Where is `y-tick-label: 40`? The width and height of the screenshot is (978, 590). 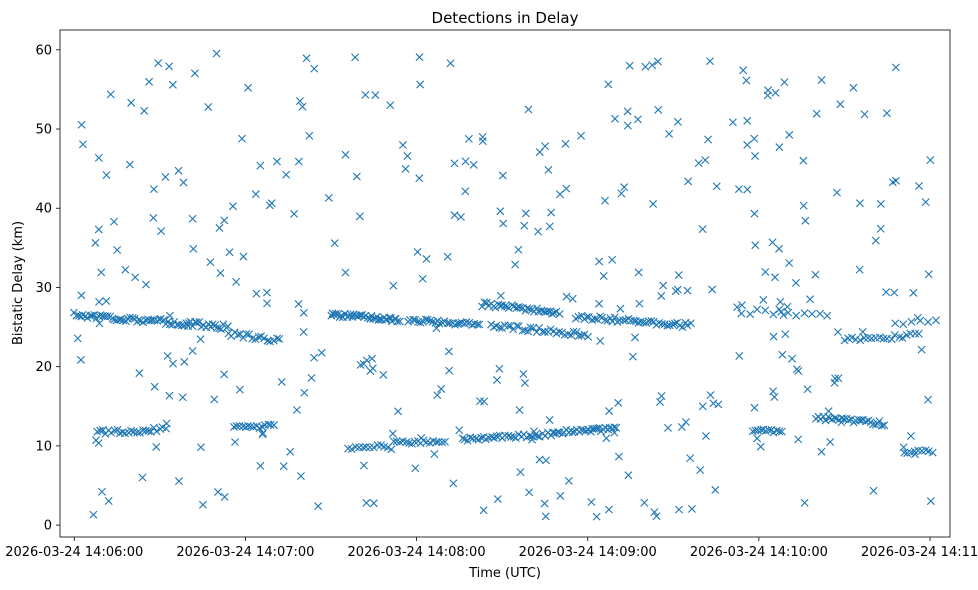
y-tick-label: 40 is located at coordinates (43, 209).